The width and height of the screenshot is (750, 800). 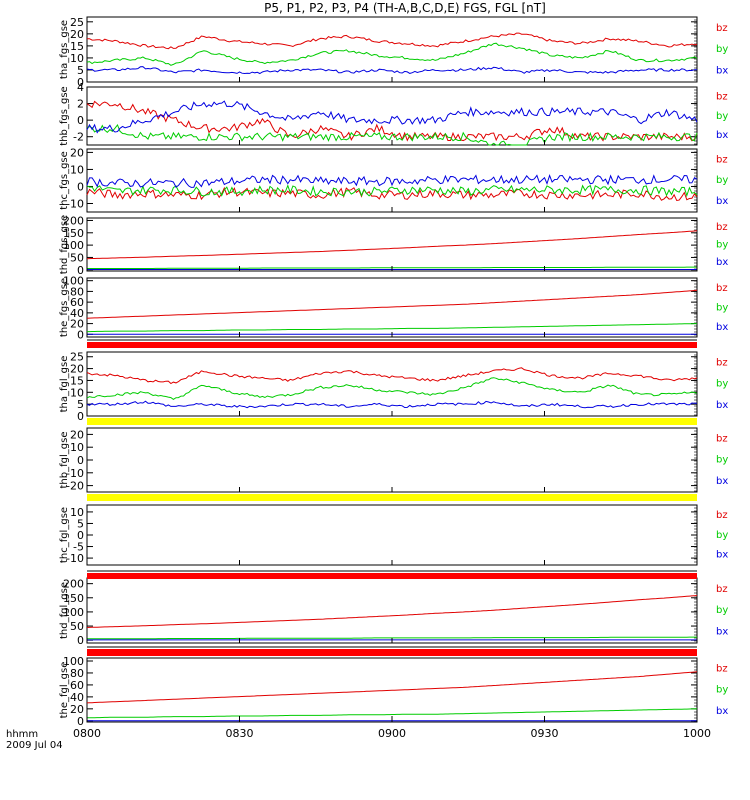 What do you see at coordinates (77, 302) in the screenshot?
I see `y-tick-label: 60` at bounding box center [77, 302].